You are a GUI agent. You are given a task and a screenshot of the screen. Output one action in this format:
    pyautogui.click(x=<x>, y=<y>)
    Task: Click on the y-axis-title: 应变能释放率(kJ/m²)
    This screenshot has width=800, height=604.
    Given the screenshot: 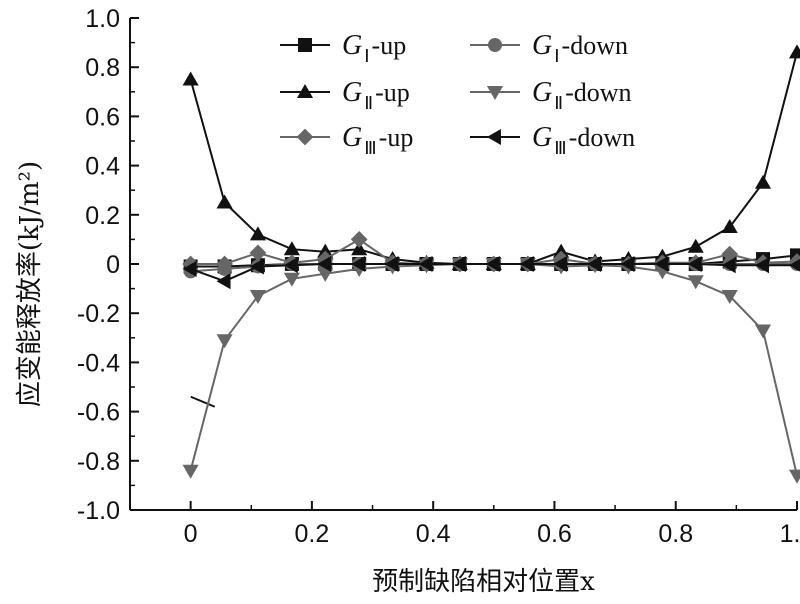 What is the action you would take?
    pyautogui.click(x=30, y=284)
    